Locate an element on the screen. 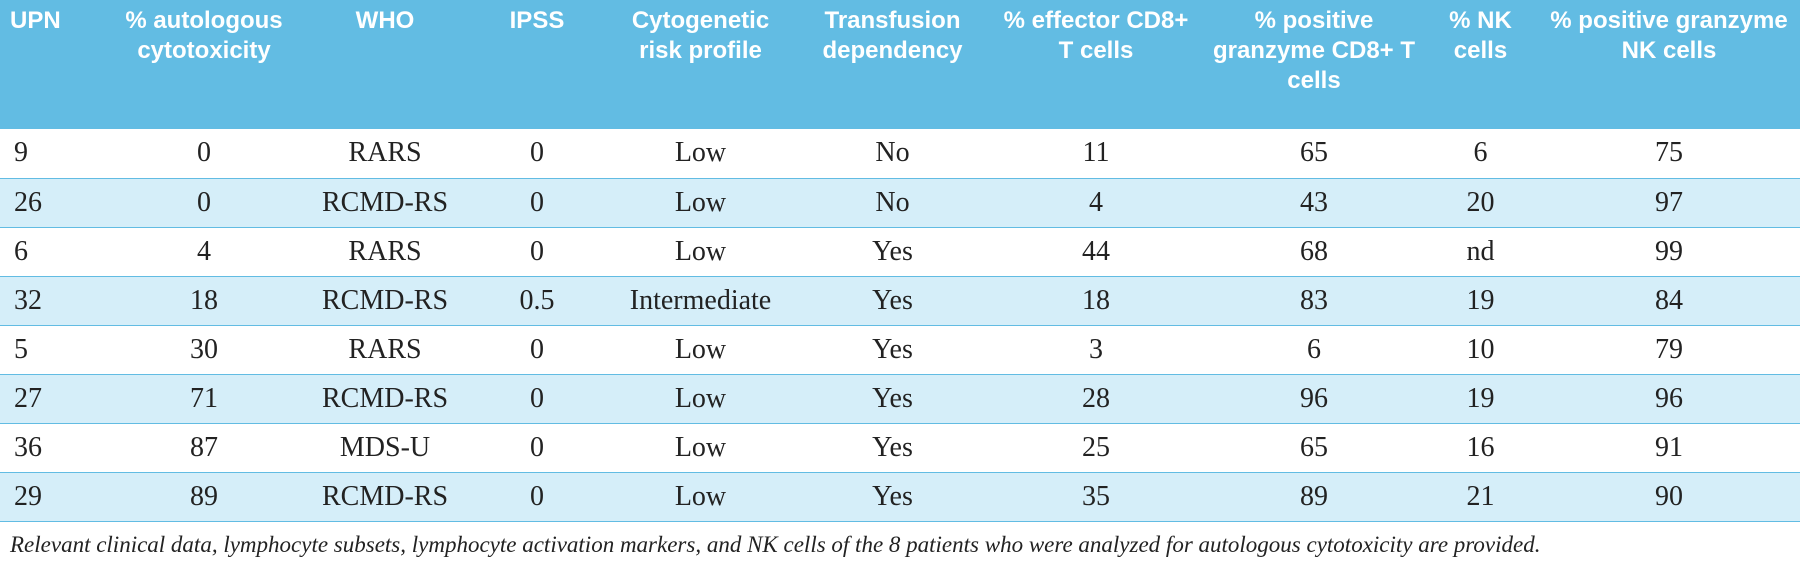 This screenshot has width=1800, height=573. column-header: Cytogenetic risk profile is located at coordinates (700, 64).